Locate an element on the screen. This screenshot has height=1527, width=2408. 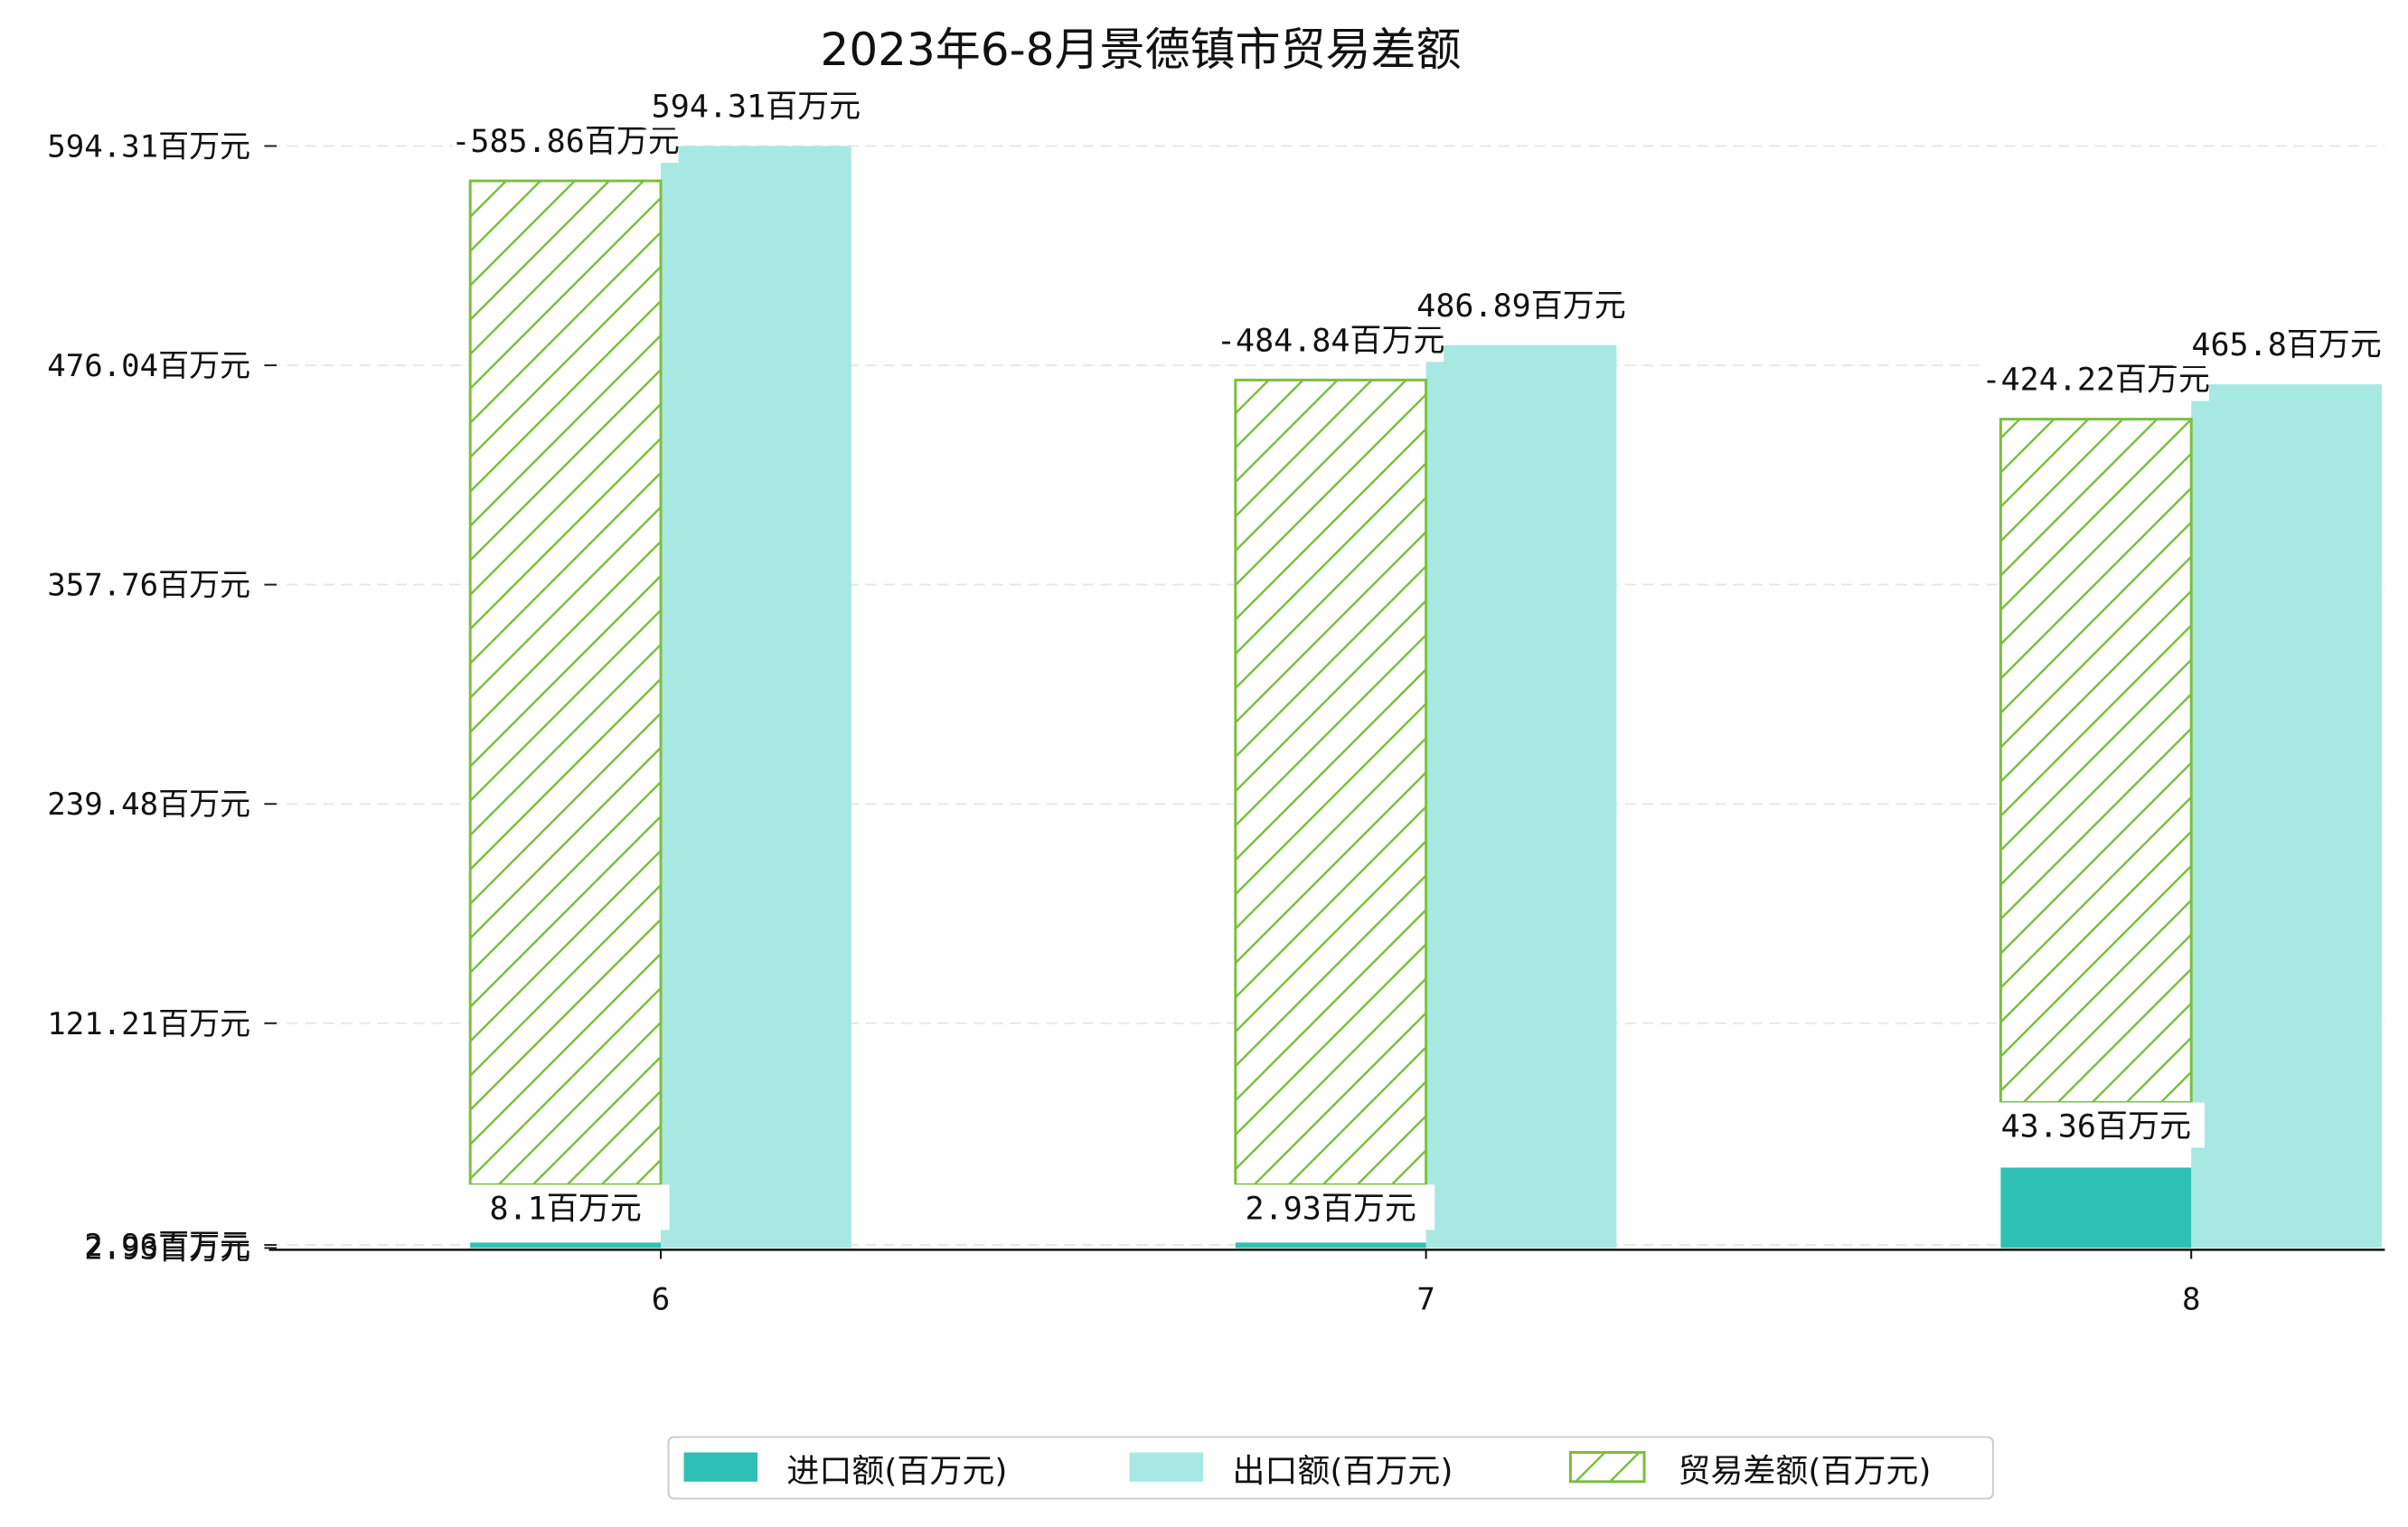
data-label: -424.22百万元 is located at coordinates (2096, 378).